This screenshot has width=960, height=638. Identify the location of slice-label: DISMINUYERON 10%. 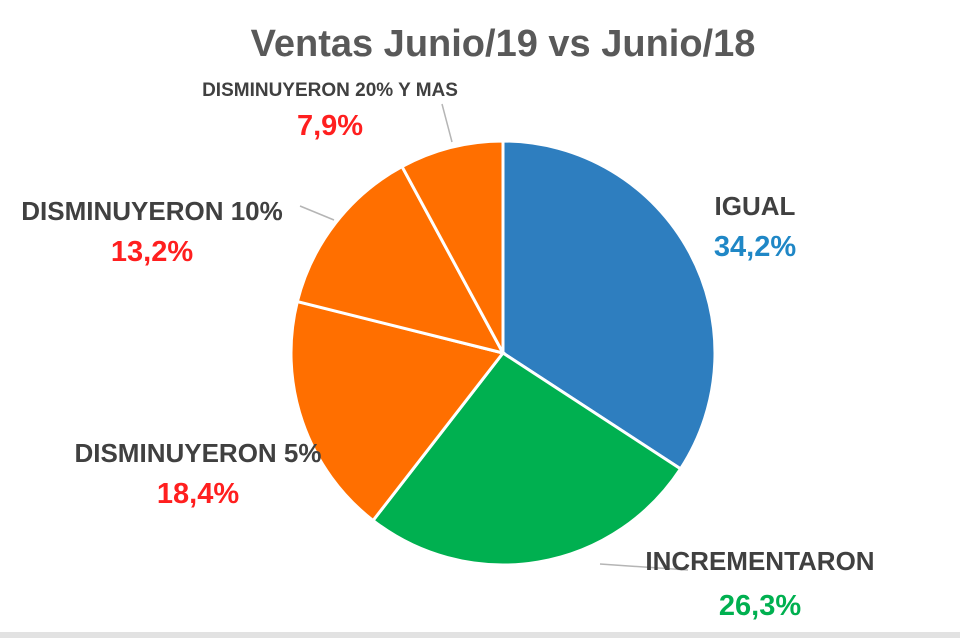
(152, 211).